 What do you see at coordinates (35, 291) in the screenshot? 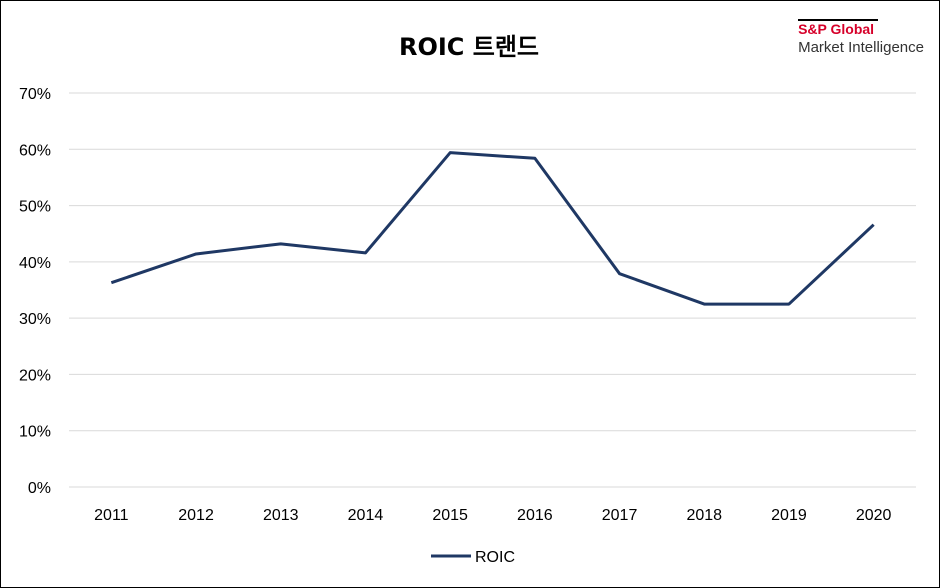
I see `y-axis-ticks: 0% 10% 20% 30% 40% 50% 60% 70%` at bounding box center [35, 291].